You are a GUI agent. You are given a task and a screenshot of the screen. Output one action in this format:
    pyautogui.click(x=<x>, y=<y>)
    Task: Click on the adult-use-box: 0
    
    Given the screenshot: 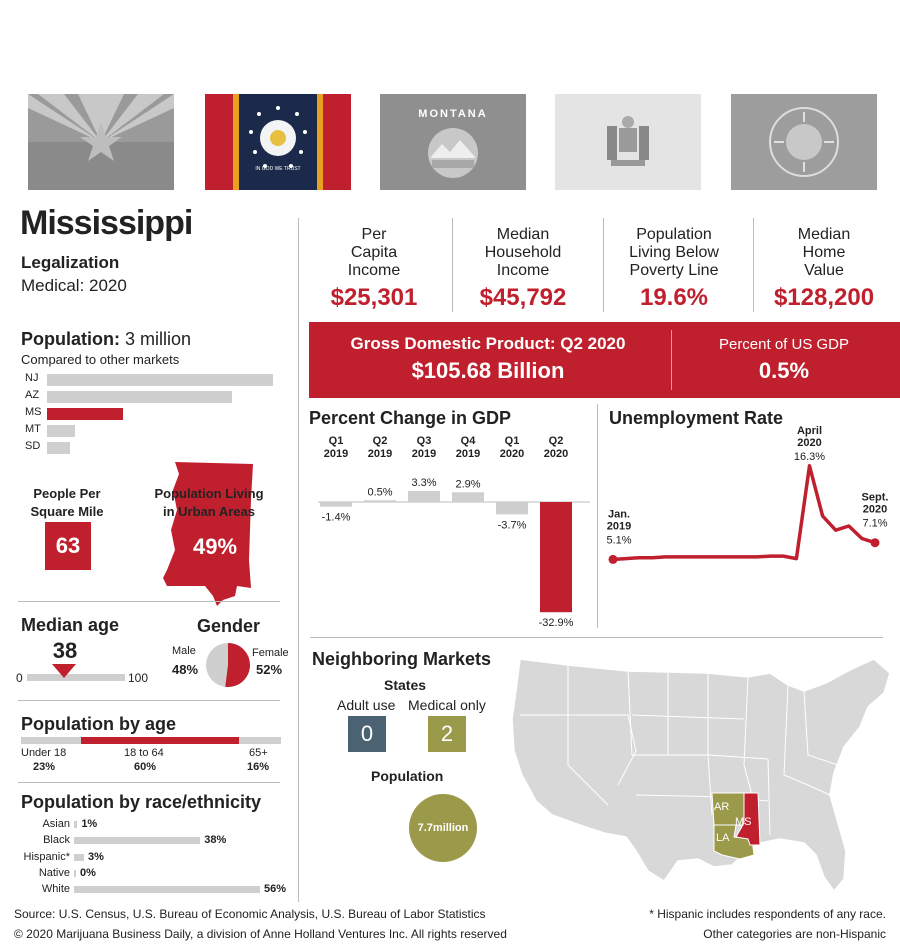 What is the action you would take?
    pyautogui.click(x=367, y=734)
    